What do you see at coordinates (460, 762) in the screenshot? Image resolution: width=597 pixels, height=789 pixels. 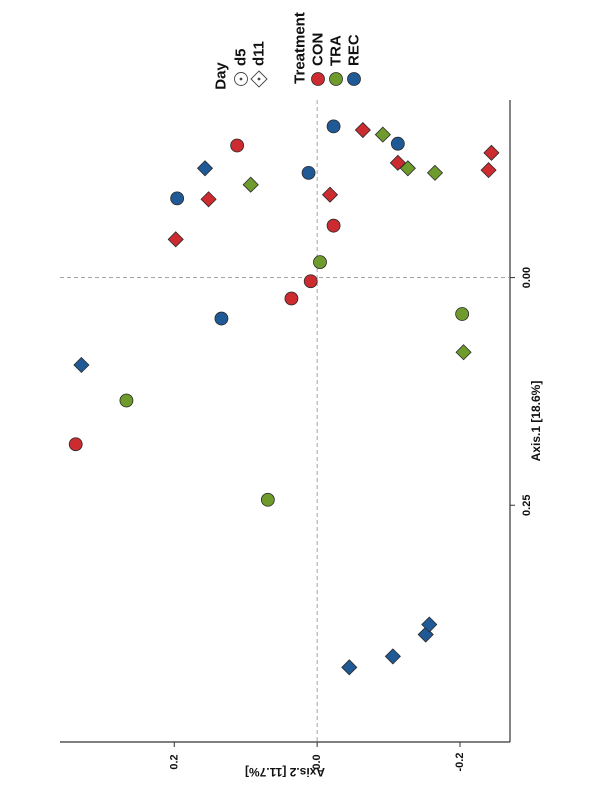 I see `y-tick-label: -0.2` at bounding box center [460, 762].